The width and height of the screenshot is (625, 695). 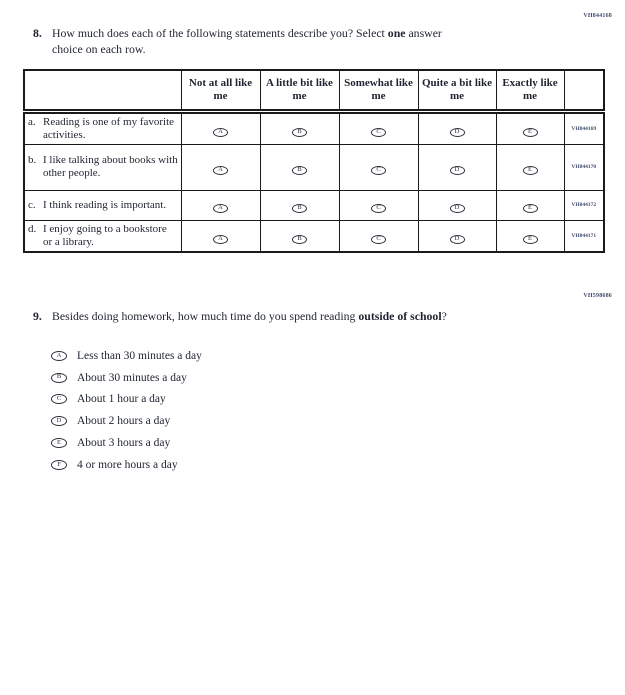 I want to click on item-code-q9: VH598686, so click(x=597, y=296).